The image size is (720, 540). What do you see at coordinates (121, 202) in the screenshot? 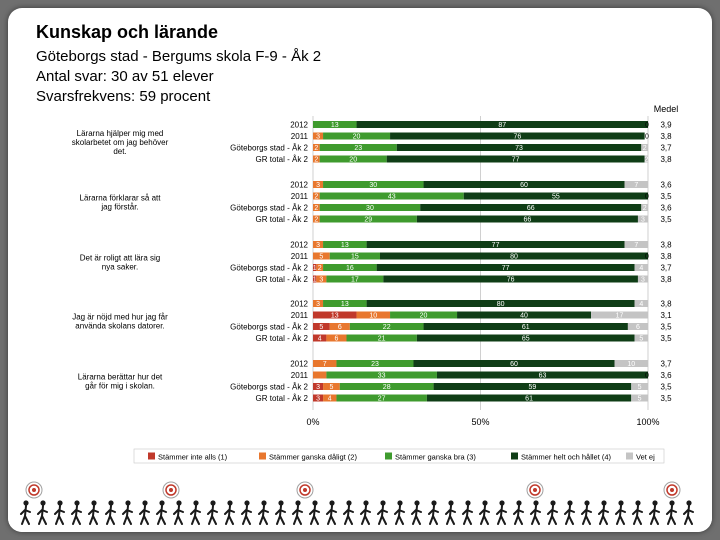
I see `question-text: Lärarna förklarar så att jag förstår.` at bounding box center [121, 202].